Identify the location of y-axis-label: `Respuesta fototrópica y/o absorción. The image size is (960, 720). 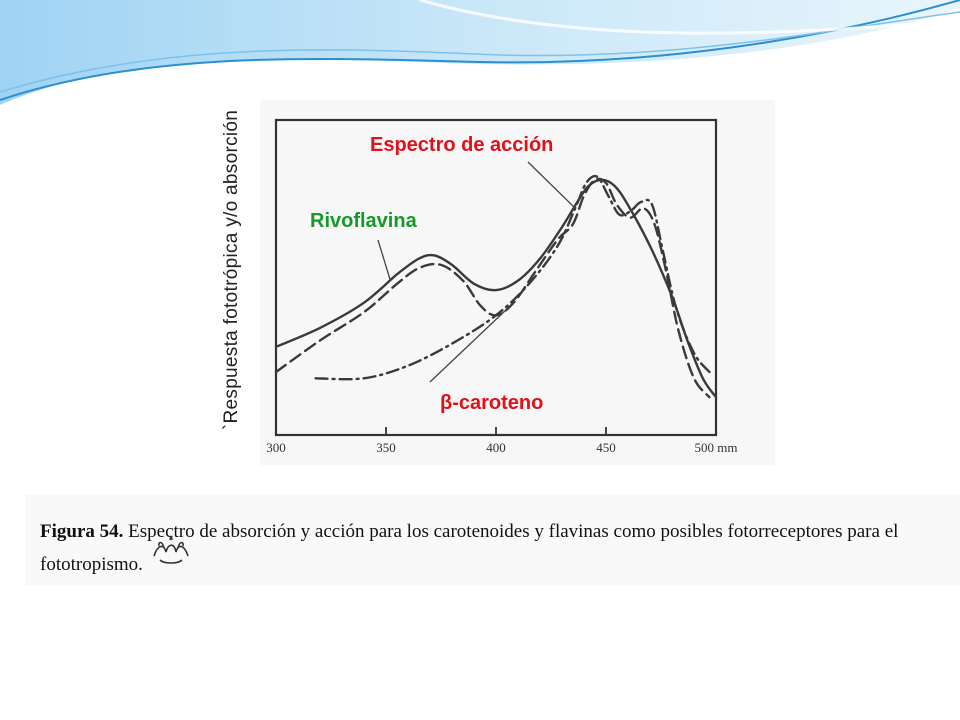
(231, 270).